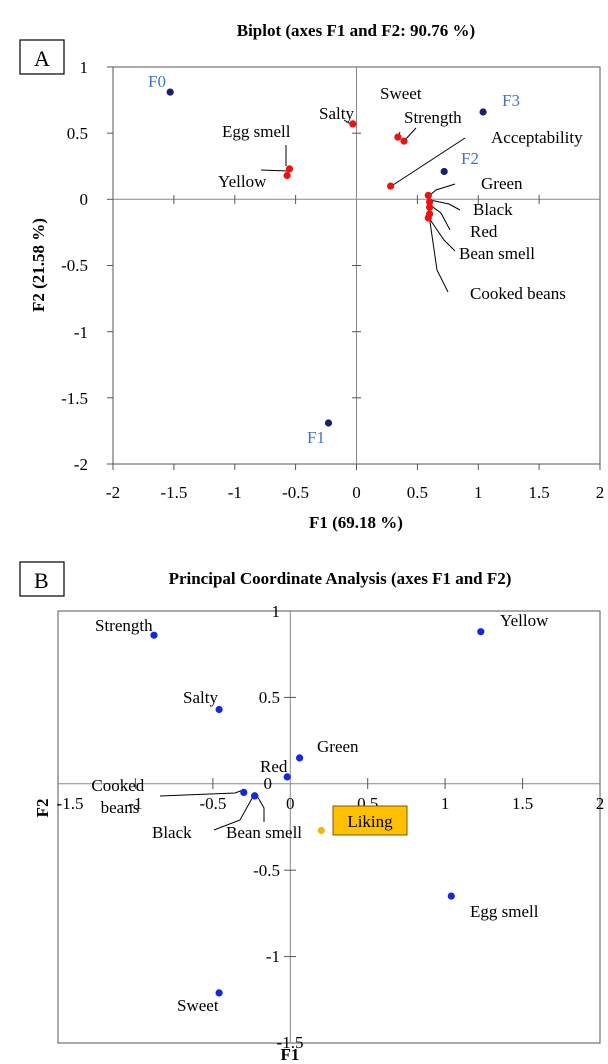 The width and height of the screenshot is (608, 1064). Describe the element at coordinates (518, 293) in the screenshot. I see `panel-a-label-cooked-beans: Cooked beans` at that location.